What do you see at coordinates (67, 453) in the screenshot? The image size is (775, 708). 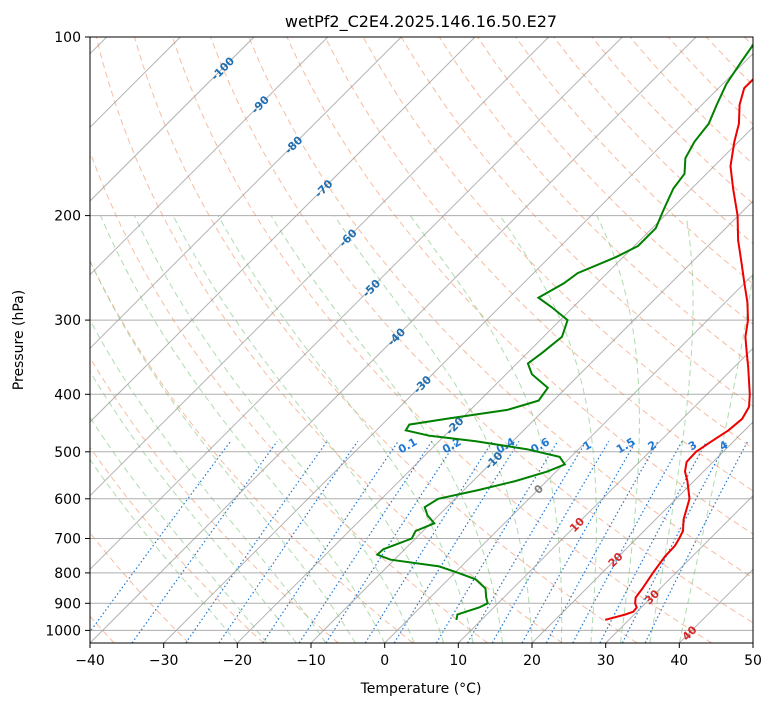 I see `y-tick-label: 500` at bounding box center [67, 453].